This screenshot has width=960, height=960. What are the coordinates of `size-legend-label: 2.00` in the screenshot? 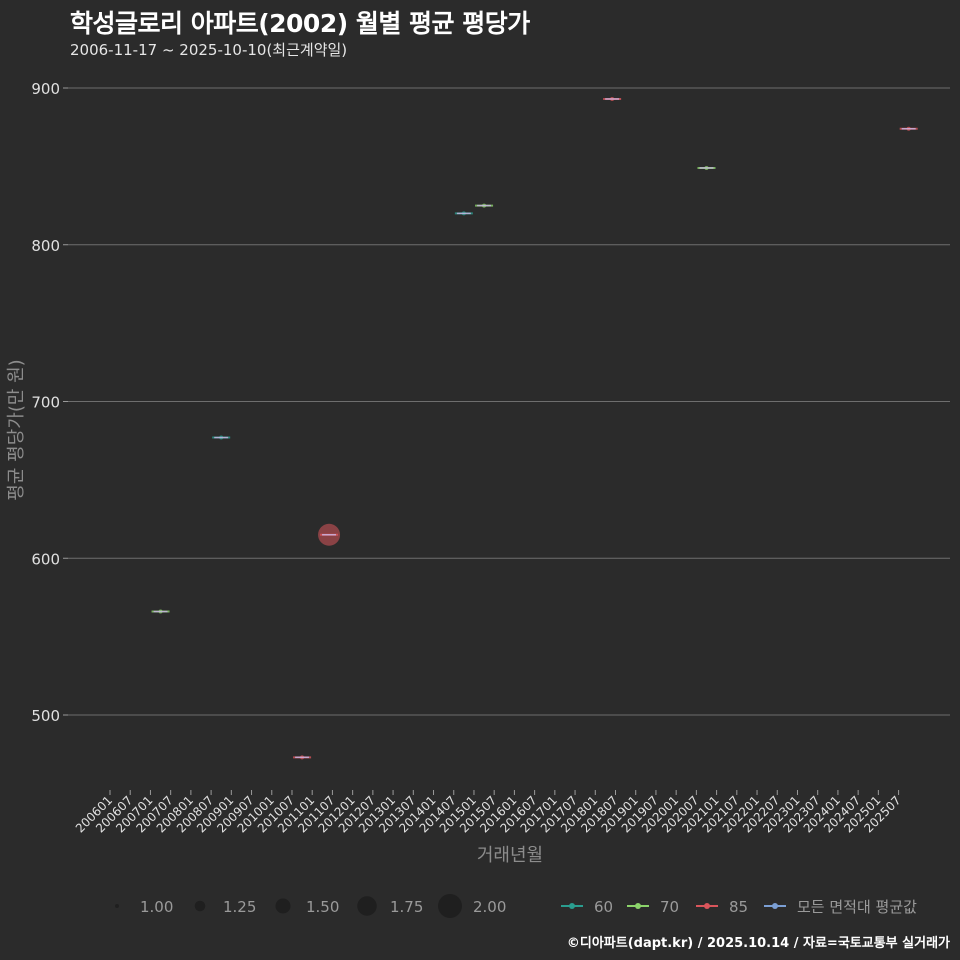 It's located at (489, 907).